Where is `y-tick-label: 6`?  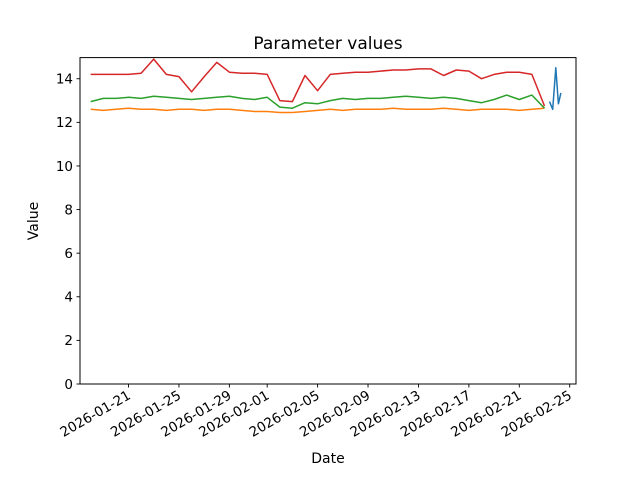
y-tick-label: 6 is located at coordinates (68, 254).